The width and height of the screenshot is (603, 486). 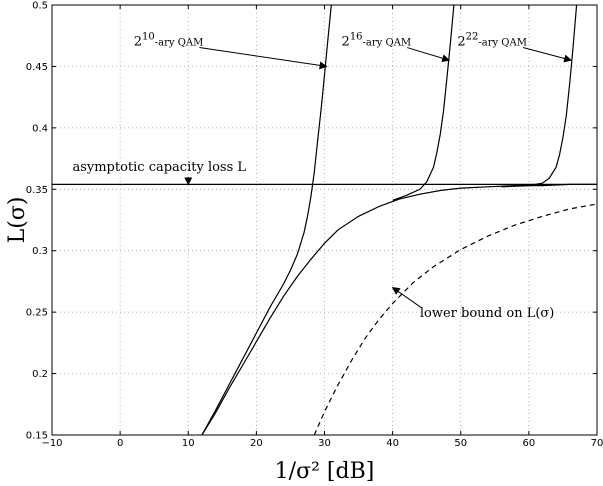 I want to click on series-line-qam22, so click(x=539, y=96).